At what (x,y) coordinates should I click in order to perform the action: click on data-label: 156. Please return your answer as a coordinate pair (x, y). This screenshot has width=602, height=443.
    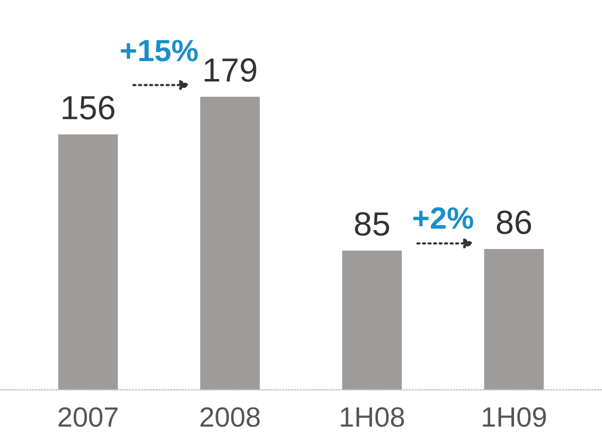
    Looking at the image, I should click on (88, 108).